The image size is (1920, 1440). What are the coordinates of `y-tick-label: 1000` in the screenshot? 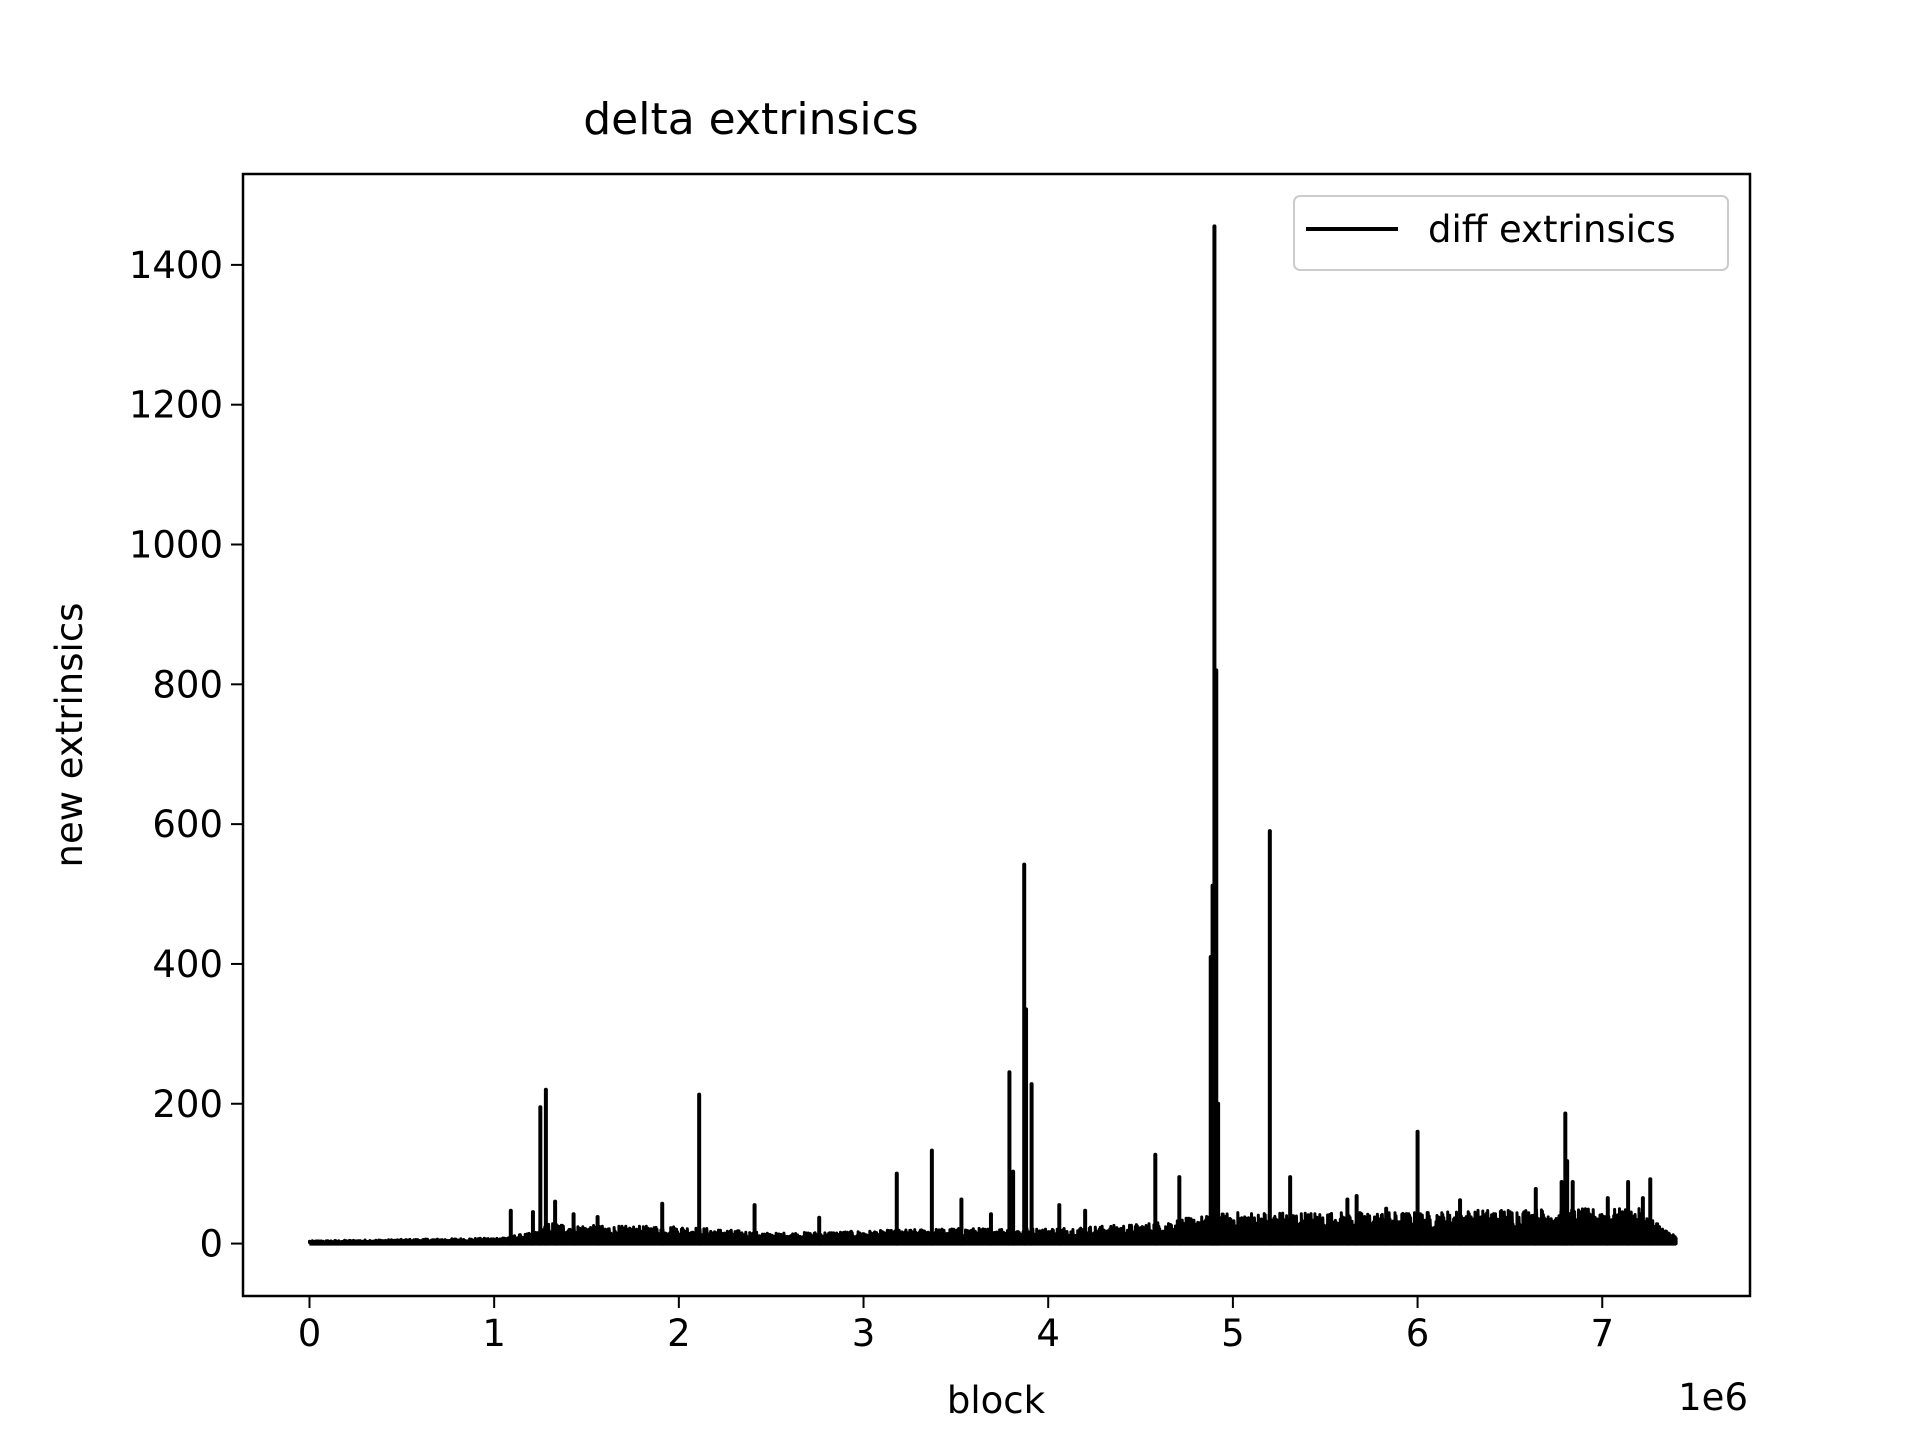 It's located at (176, 545).